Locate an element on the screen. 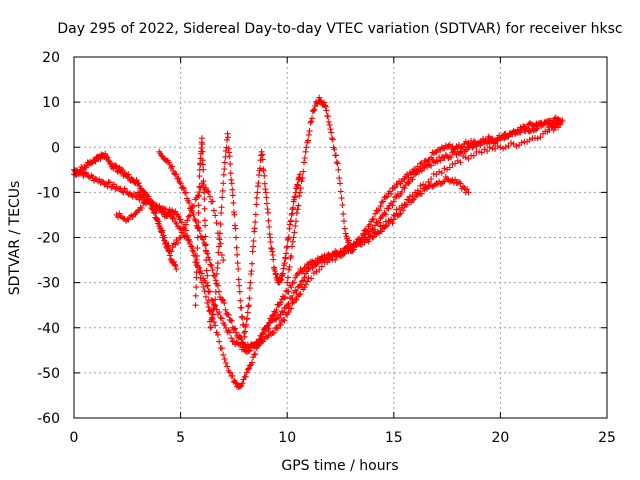 This screenshot has height=480, width=640. y-tick-label: -50 is located at coordinates (48, 374).